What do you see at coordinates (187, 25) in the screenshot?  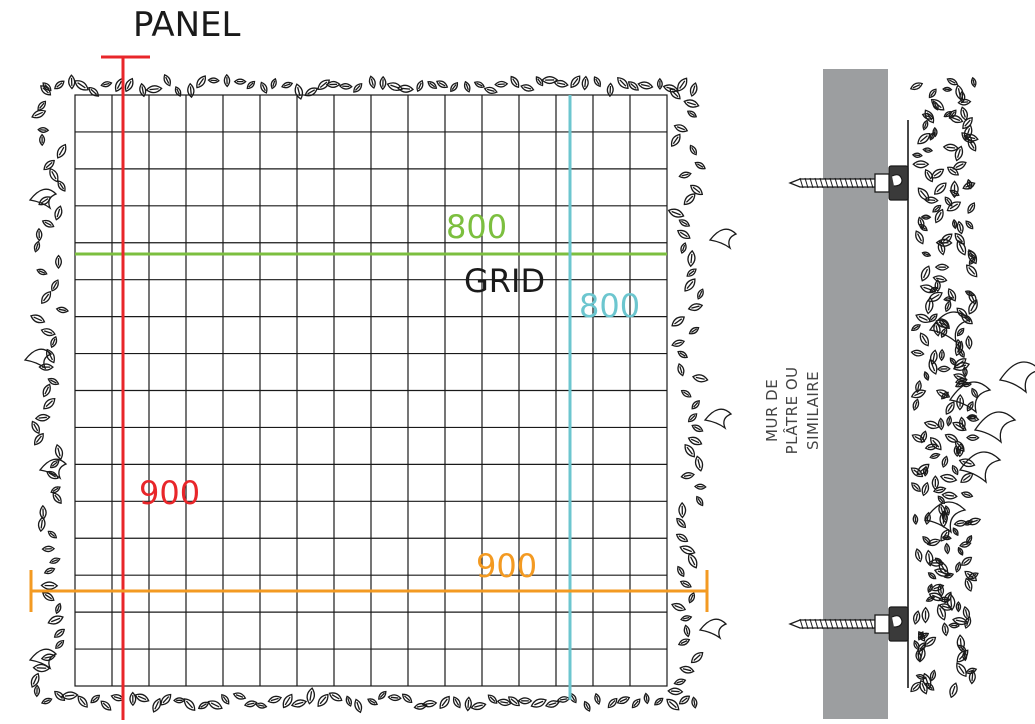 I see `panel-title: PANEL` at bounding box center [187, 25].